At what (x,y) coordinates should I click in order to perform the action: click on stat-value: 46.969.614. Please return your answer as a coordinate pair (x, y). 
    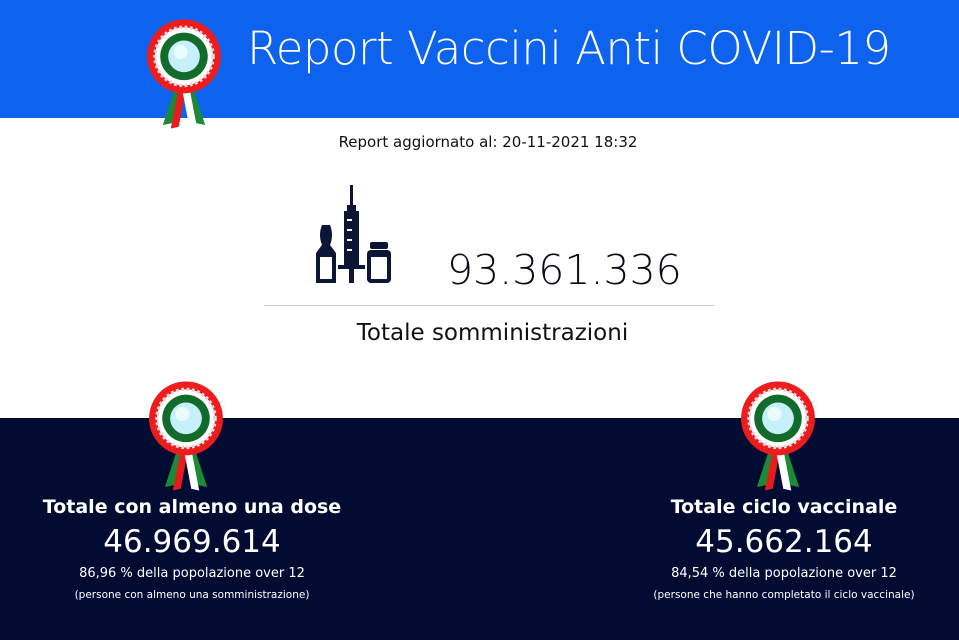
    Looking at the image, I should click on (192, 542).